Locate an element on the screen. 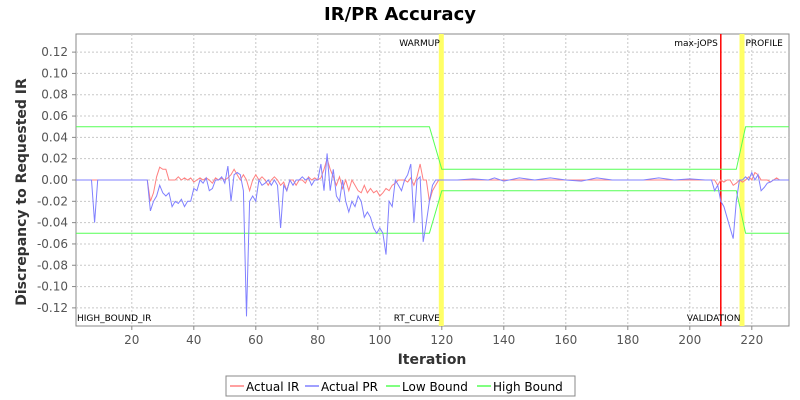 The width and height of the screenshot is (800, 400). x-tick-label: 80 is located at coordinates (317, 340).